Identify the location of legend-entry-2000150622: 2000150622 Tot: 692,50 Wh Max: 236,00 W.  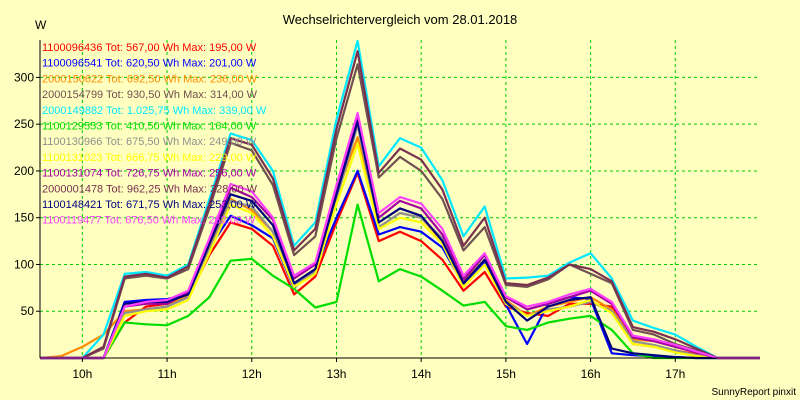
(150, 79).